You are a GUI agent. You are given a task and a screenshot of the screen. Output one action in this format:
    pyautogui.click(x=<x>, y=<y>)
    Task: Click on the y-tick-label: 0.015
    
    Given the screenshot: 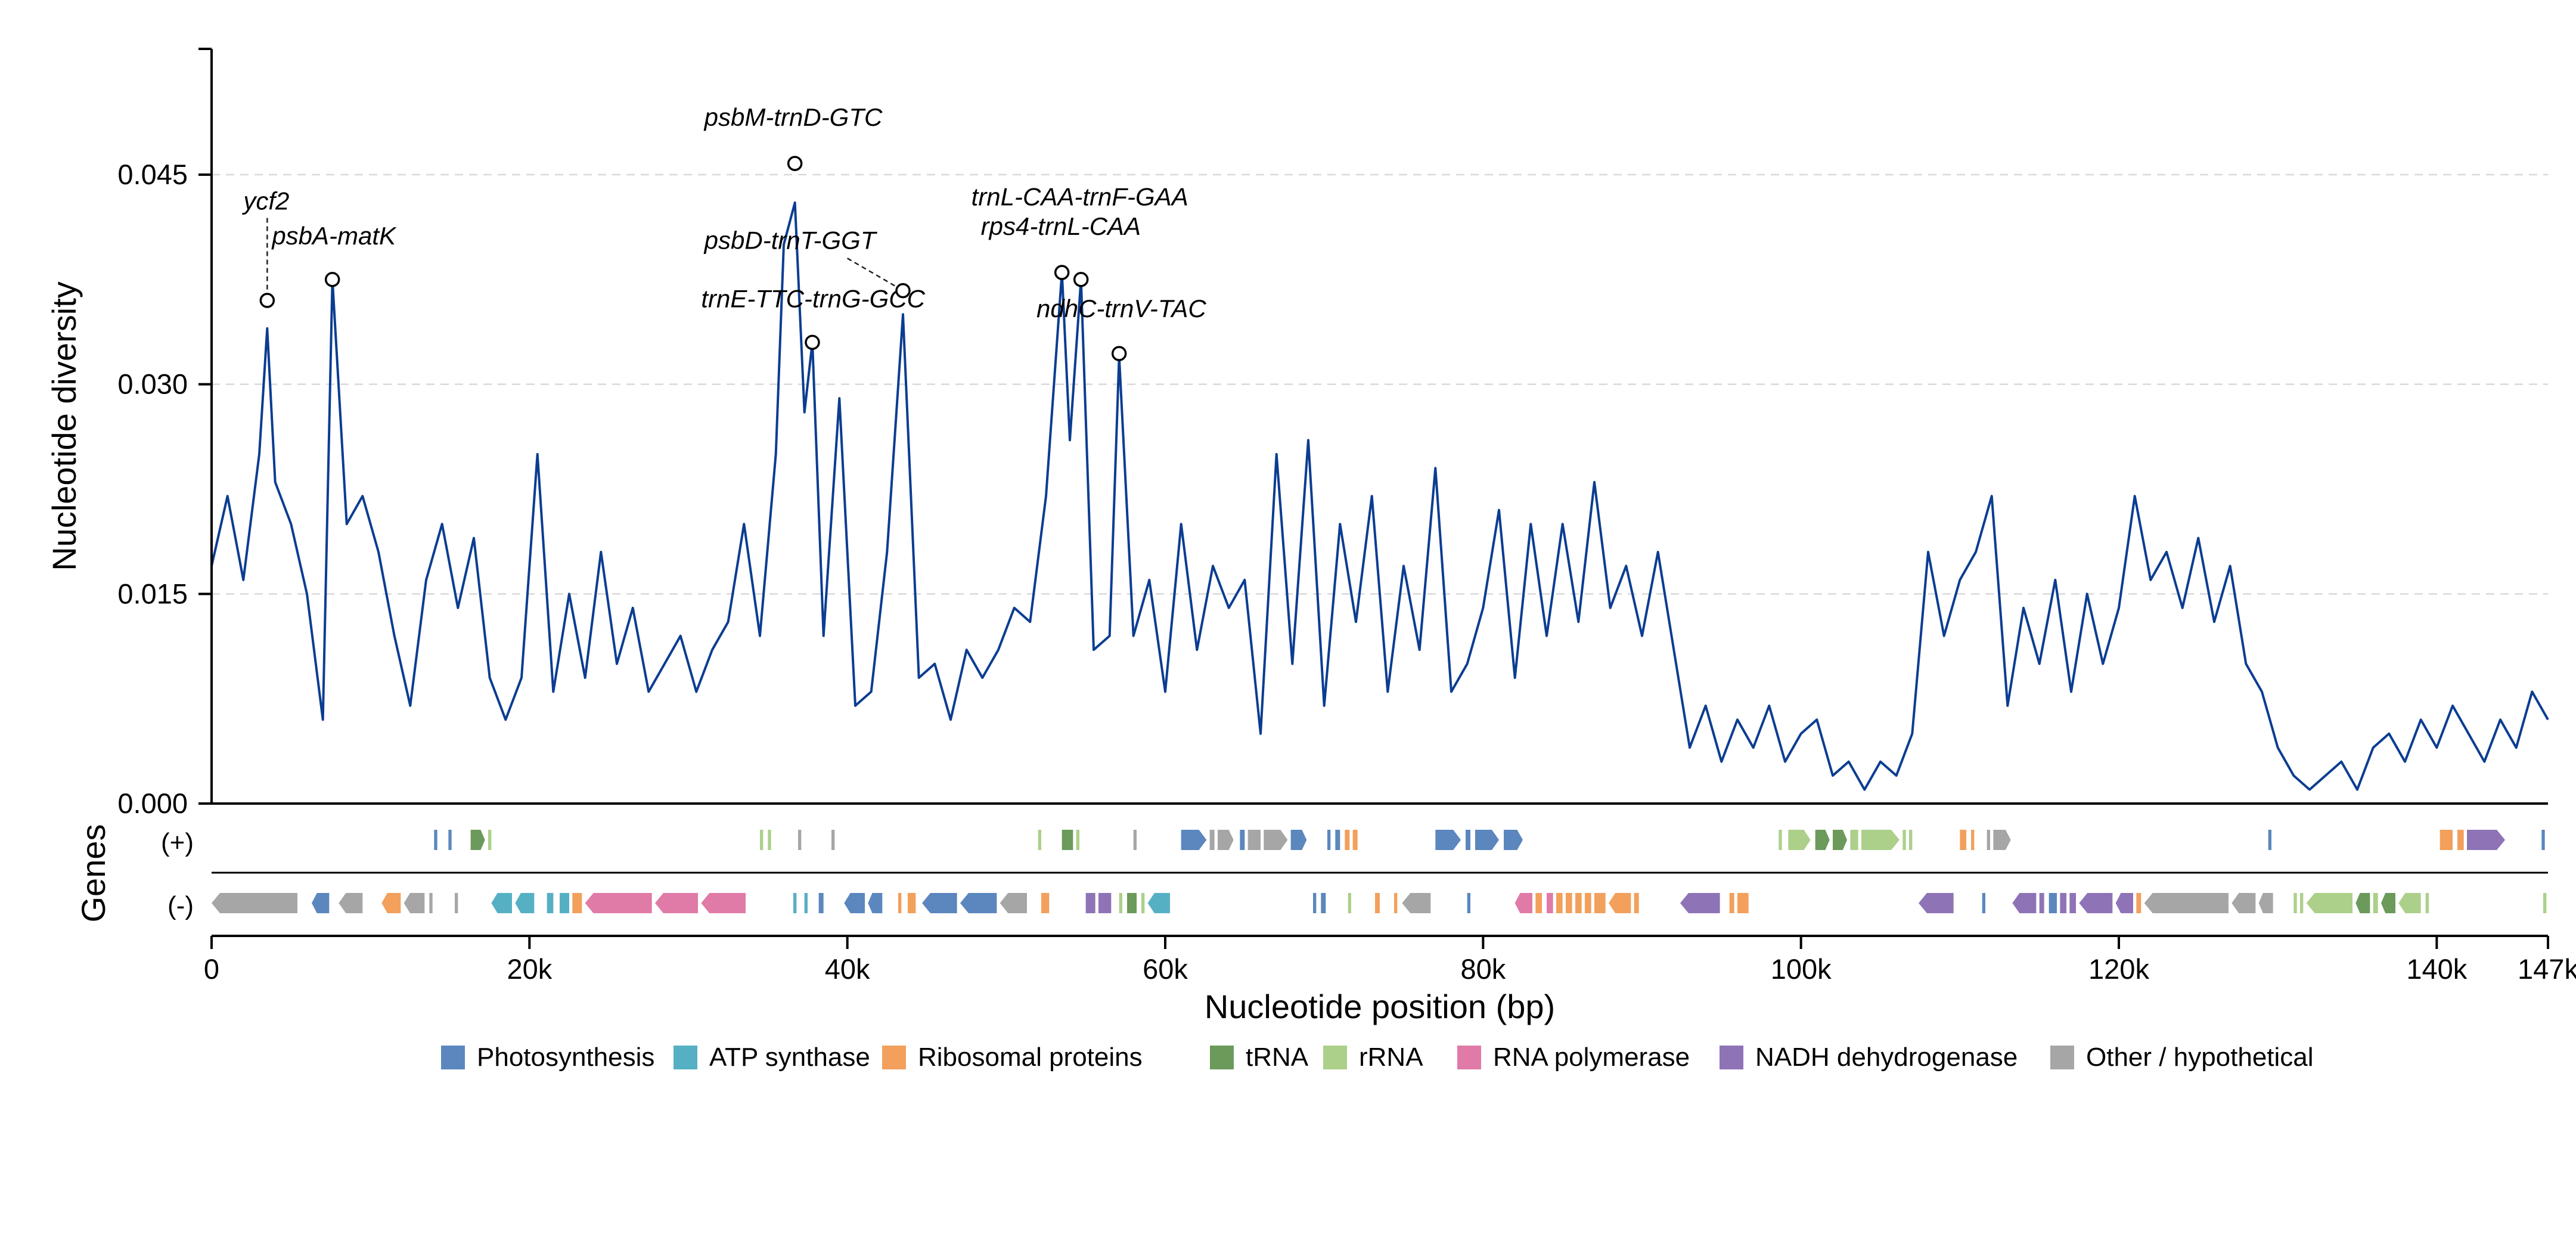 What is the action you would take?
    pyautogui.click(x=153, y=593)
    